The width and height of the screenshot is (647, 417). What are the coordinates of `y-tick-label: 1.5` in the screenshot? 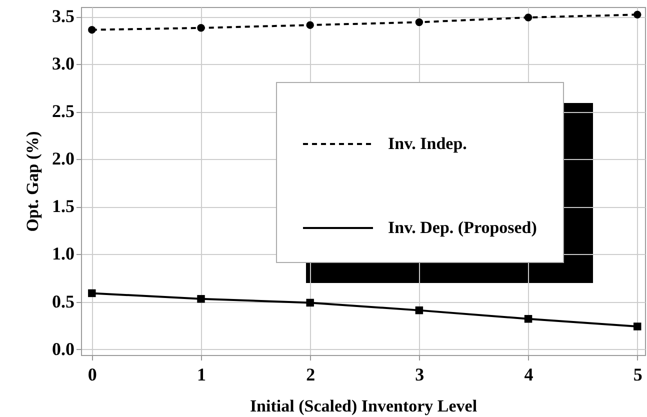 It's located at (63, 206).